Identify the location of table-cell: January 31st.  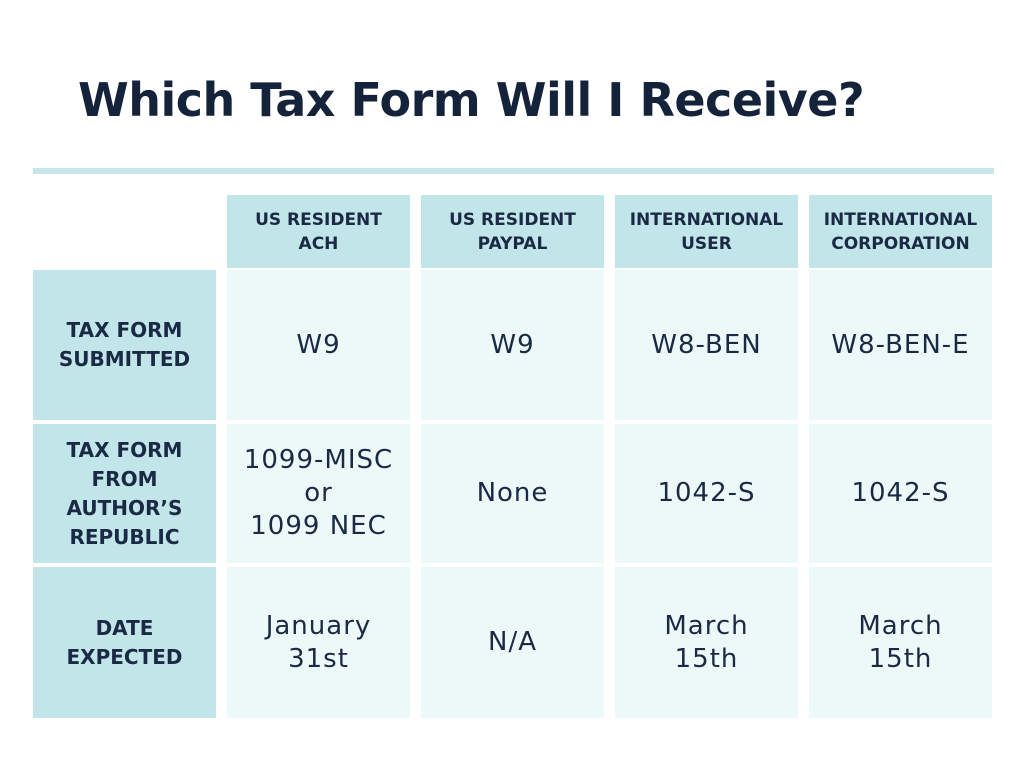
(318, 642).